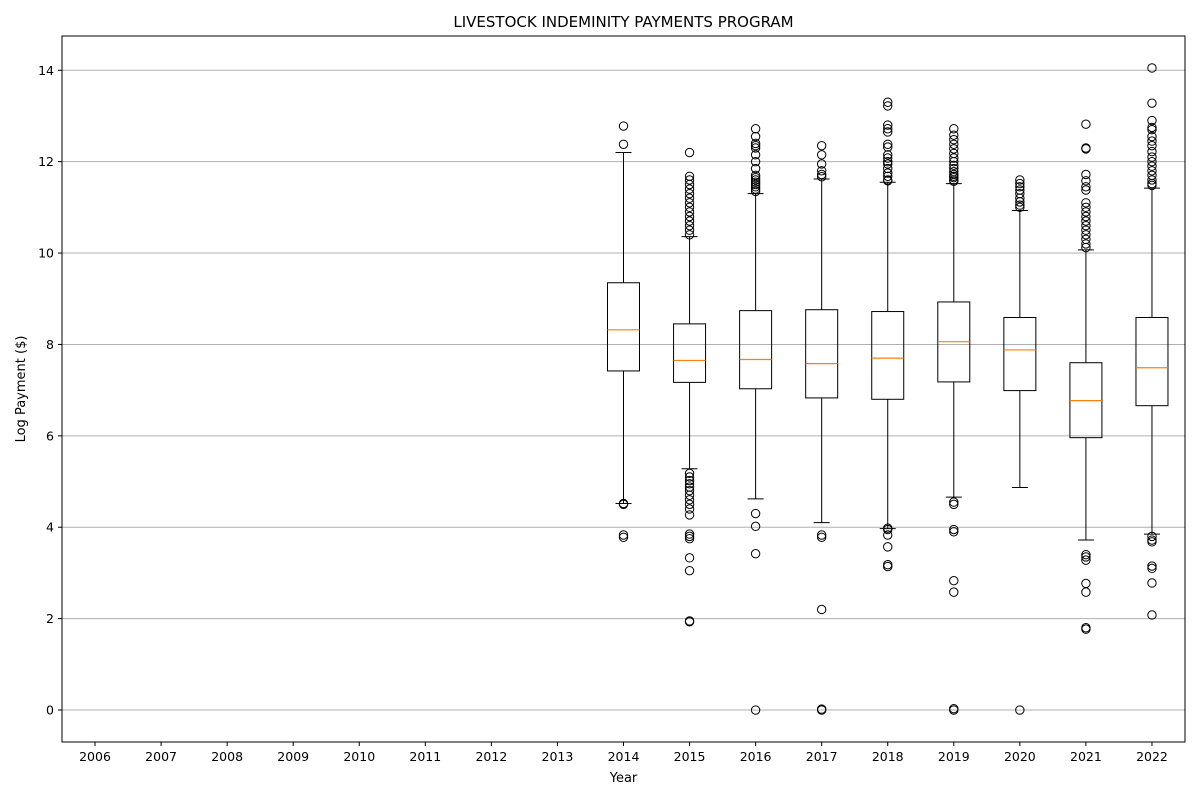 The width and height of the screenshot is (1200, 800). What do you see at coordinates (623, 327) in the screenshot?
I see `iqr-box-2014` at bounding box center [623, 327].